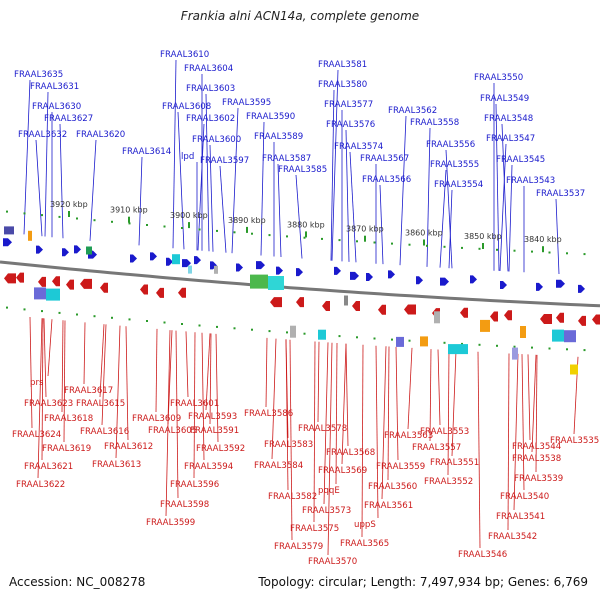 This screenshot has width=600, height=600. Describe the element at coordinates (342, 65) in the screenshot. I see `forward-gene-label: FRAAL3581` at that location.